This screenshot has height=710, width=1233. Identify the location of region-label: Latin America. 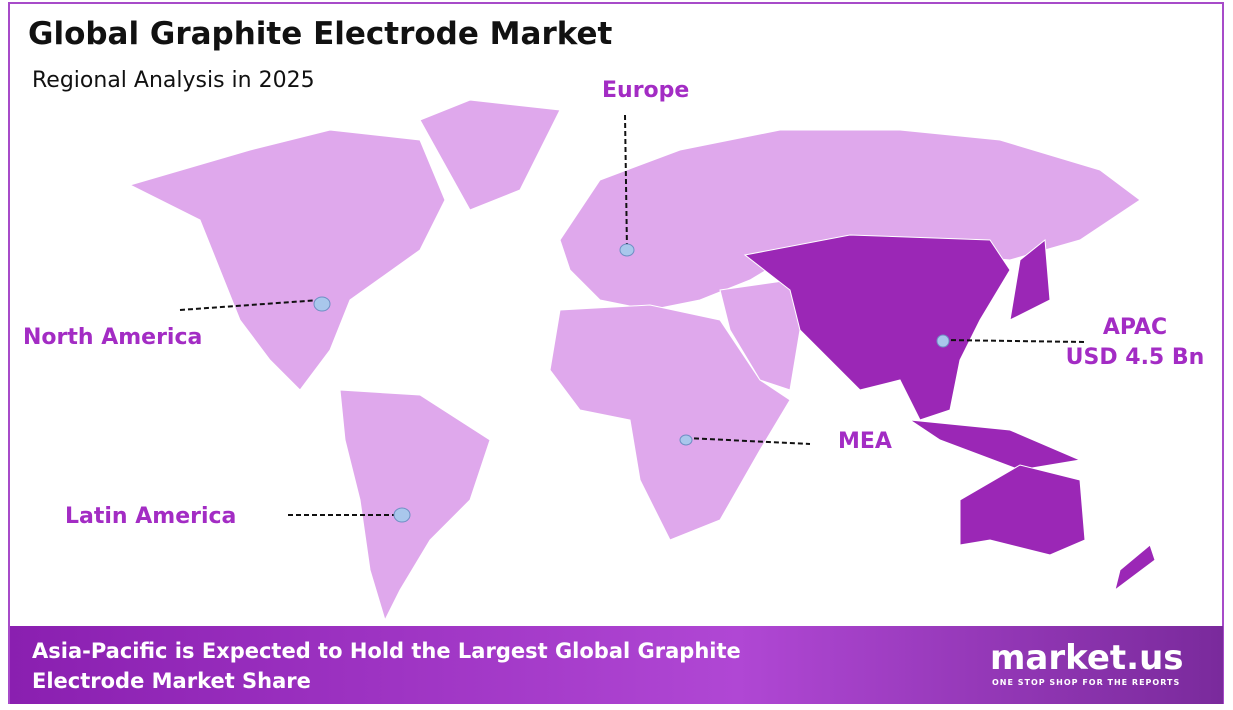
(150, 516).